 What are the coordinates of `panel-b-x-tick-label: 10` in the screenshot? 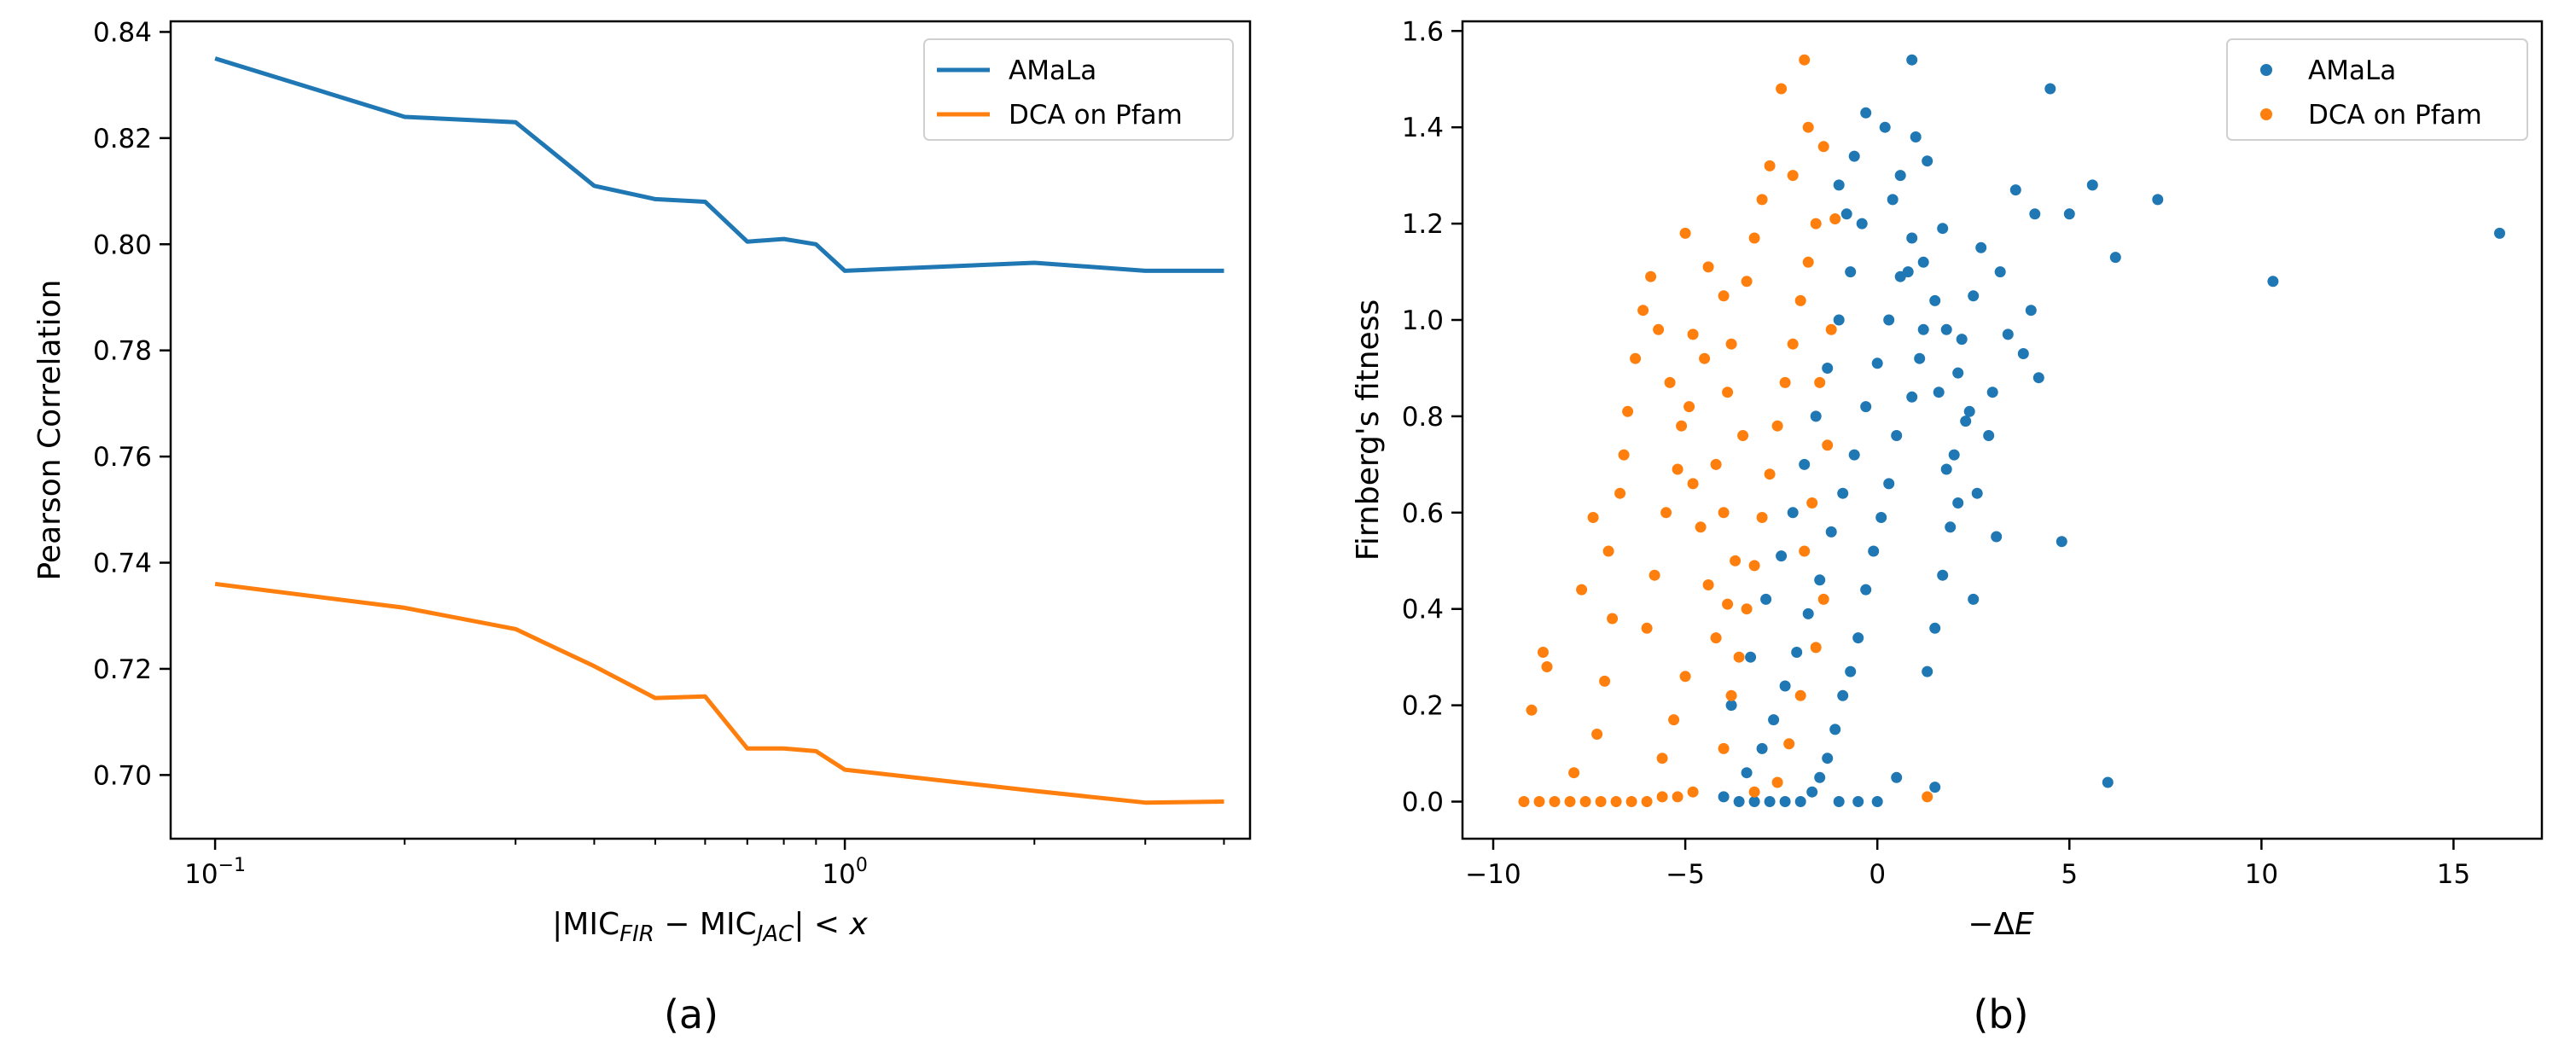 It's located at (2261, 874).